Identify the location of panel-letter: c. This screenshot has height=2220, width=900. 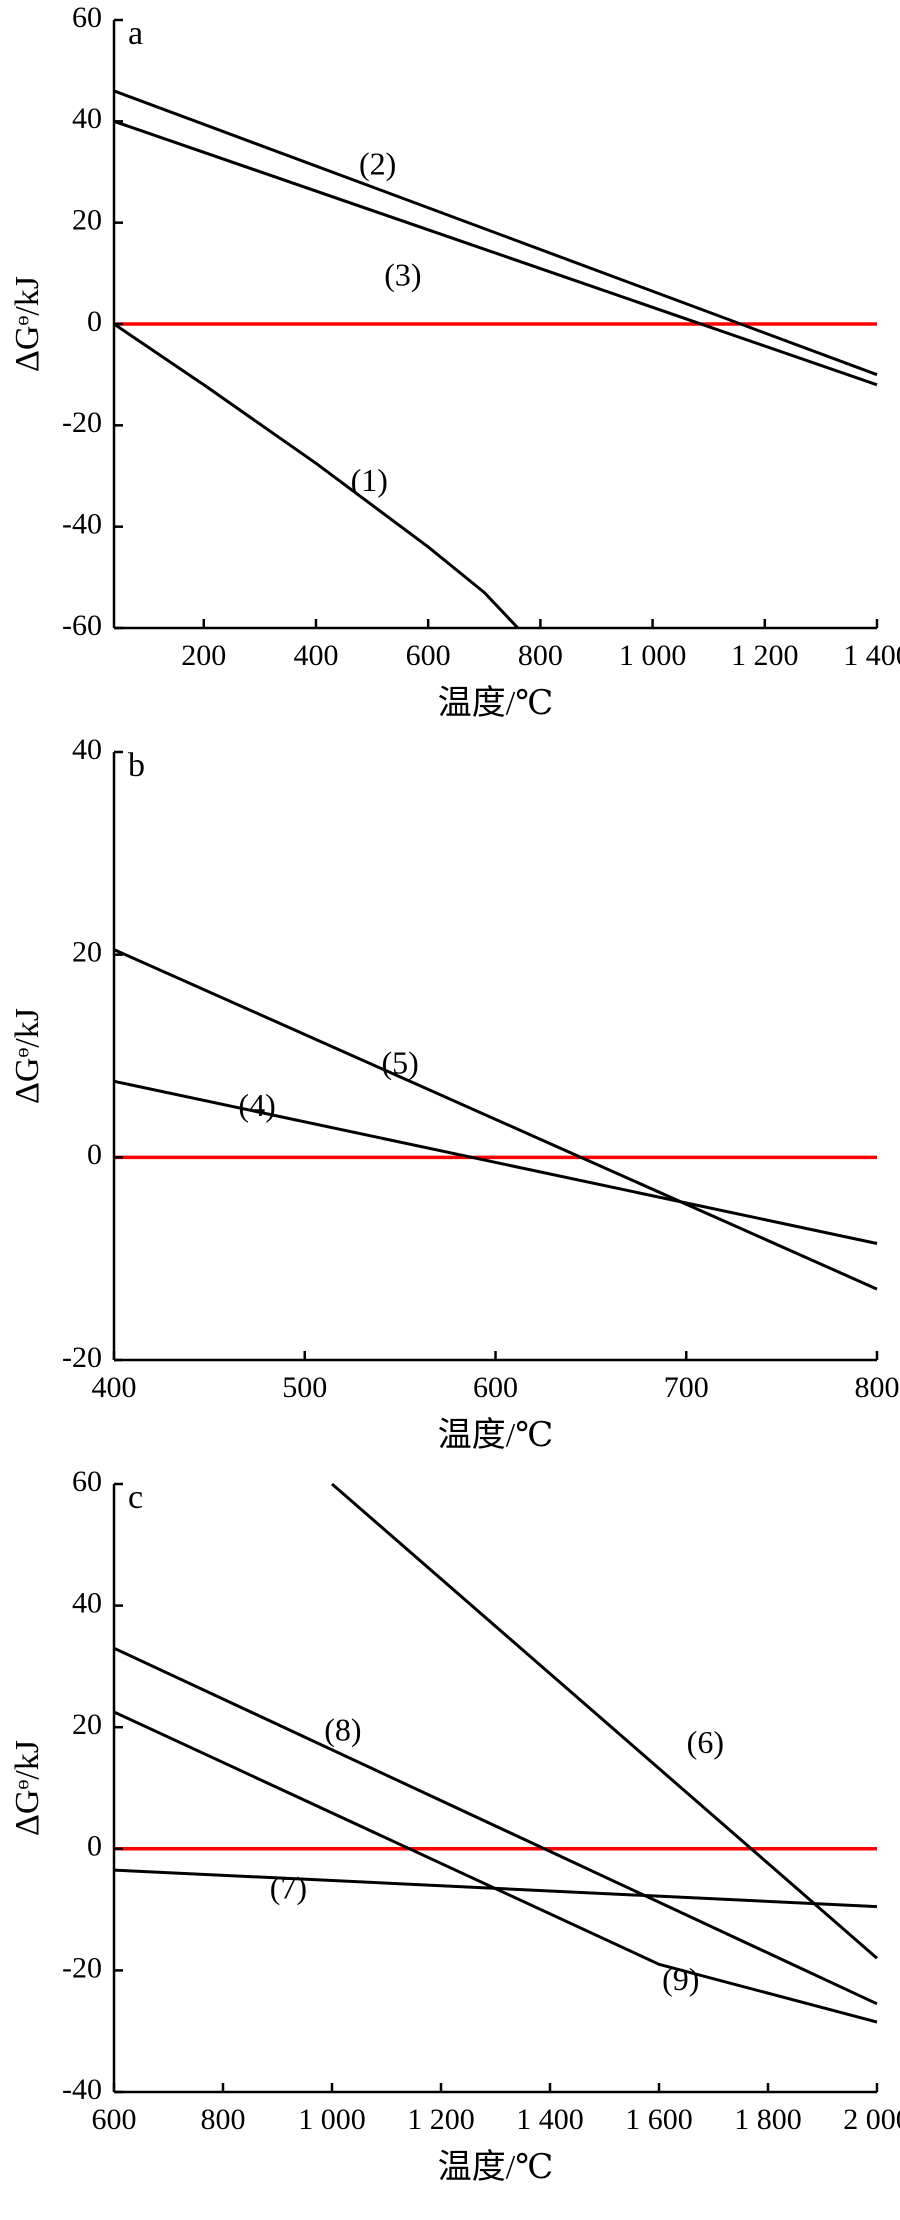
(135, 1497).